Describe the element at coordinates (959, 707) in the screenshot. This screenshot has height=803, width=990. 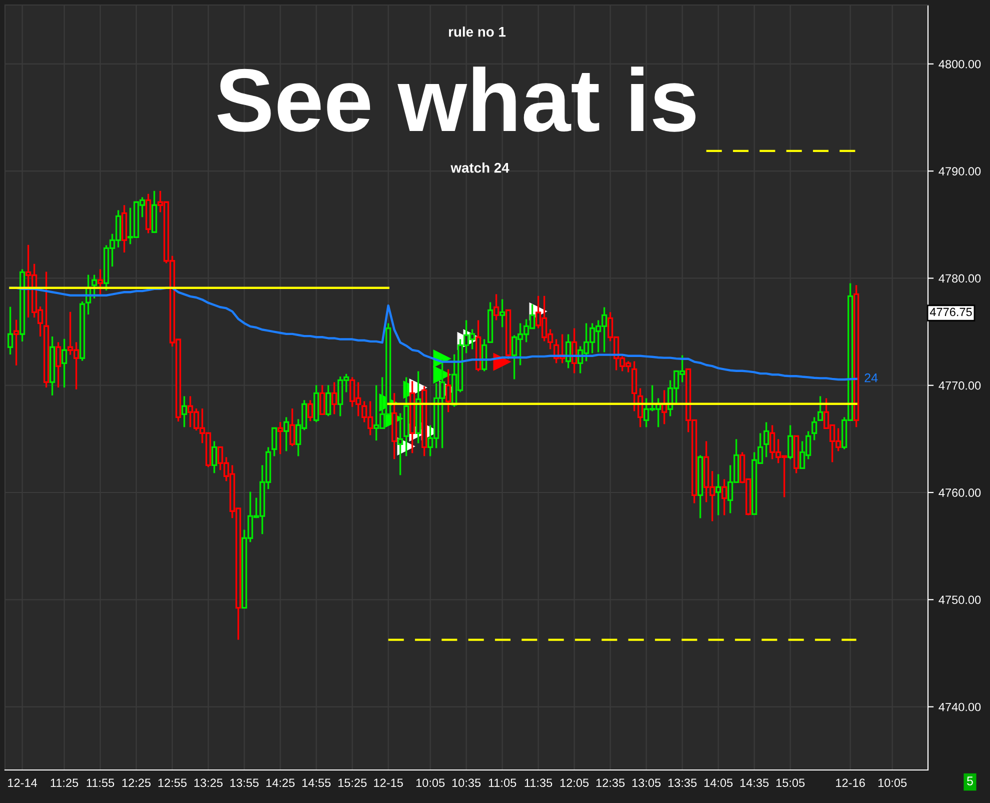
I see `y-tick-label: 4740.00` at that location.